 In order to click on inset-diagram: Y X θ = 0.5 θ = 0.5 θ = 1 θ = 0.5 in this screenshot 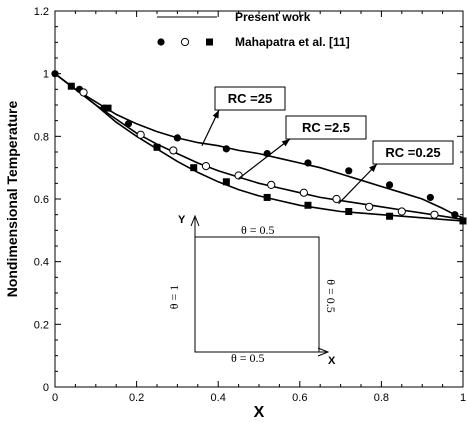, I will do `click(252, 290)`.